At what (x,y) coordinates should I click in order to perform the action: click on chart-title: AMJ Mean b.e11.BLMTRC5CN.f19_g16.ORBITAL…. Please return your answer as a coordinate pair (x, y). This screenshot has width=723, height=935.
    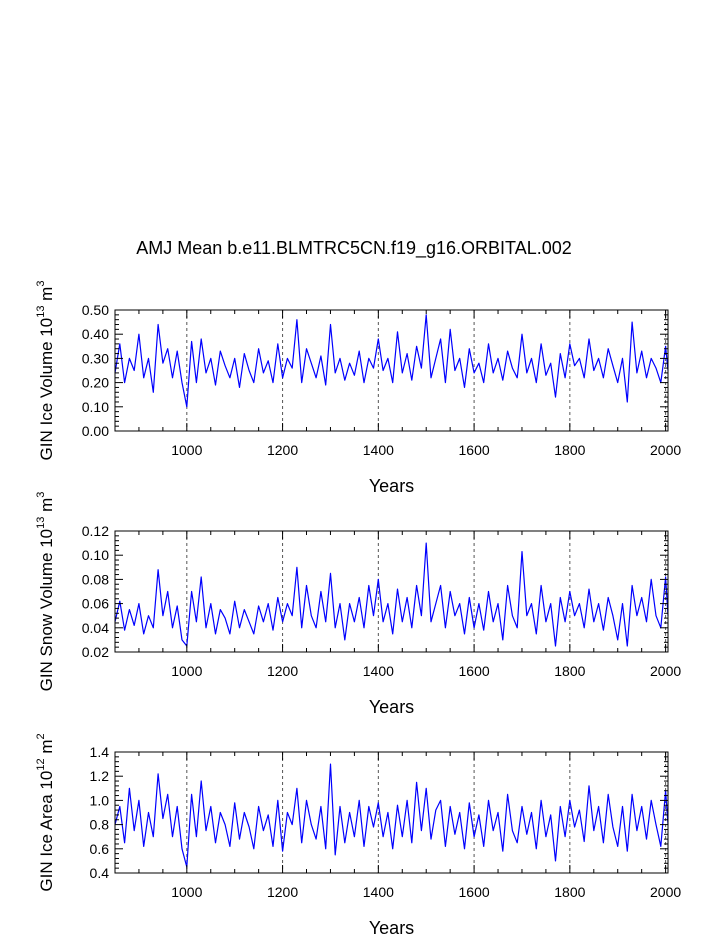
    Looking at the image, I should click on (354, 248).